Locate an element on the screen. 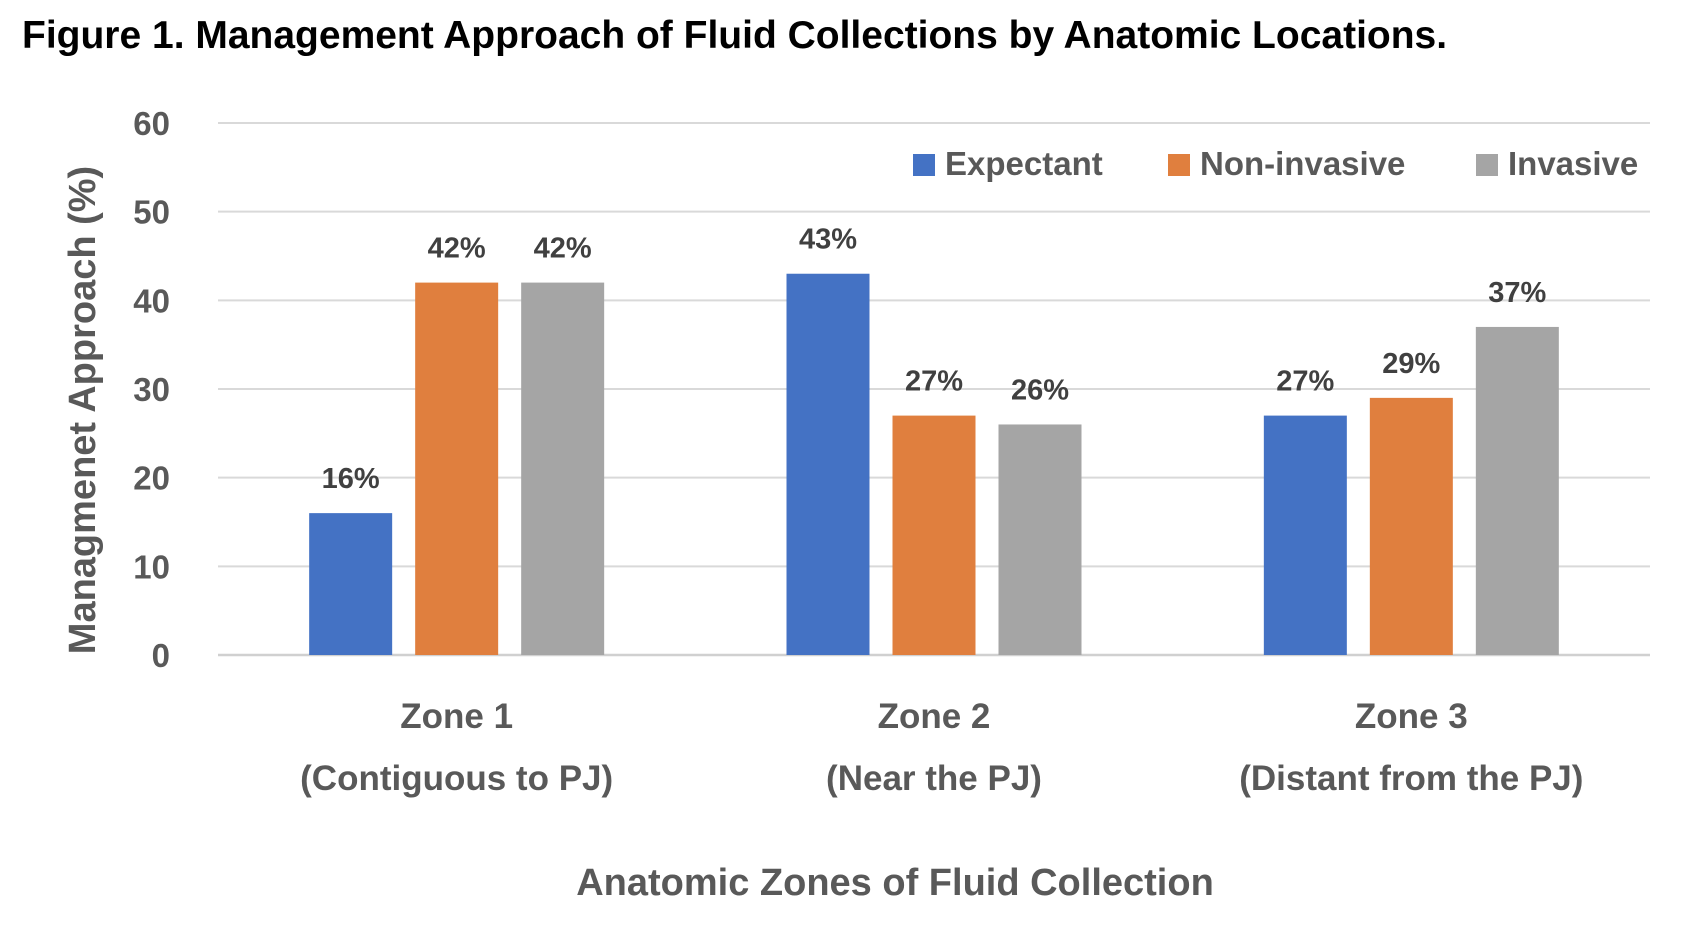 The height and width of the screenshot is (936, 1686). data-label: 26% is located at coordinates (1040, 390).